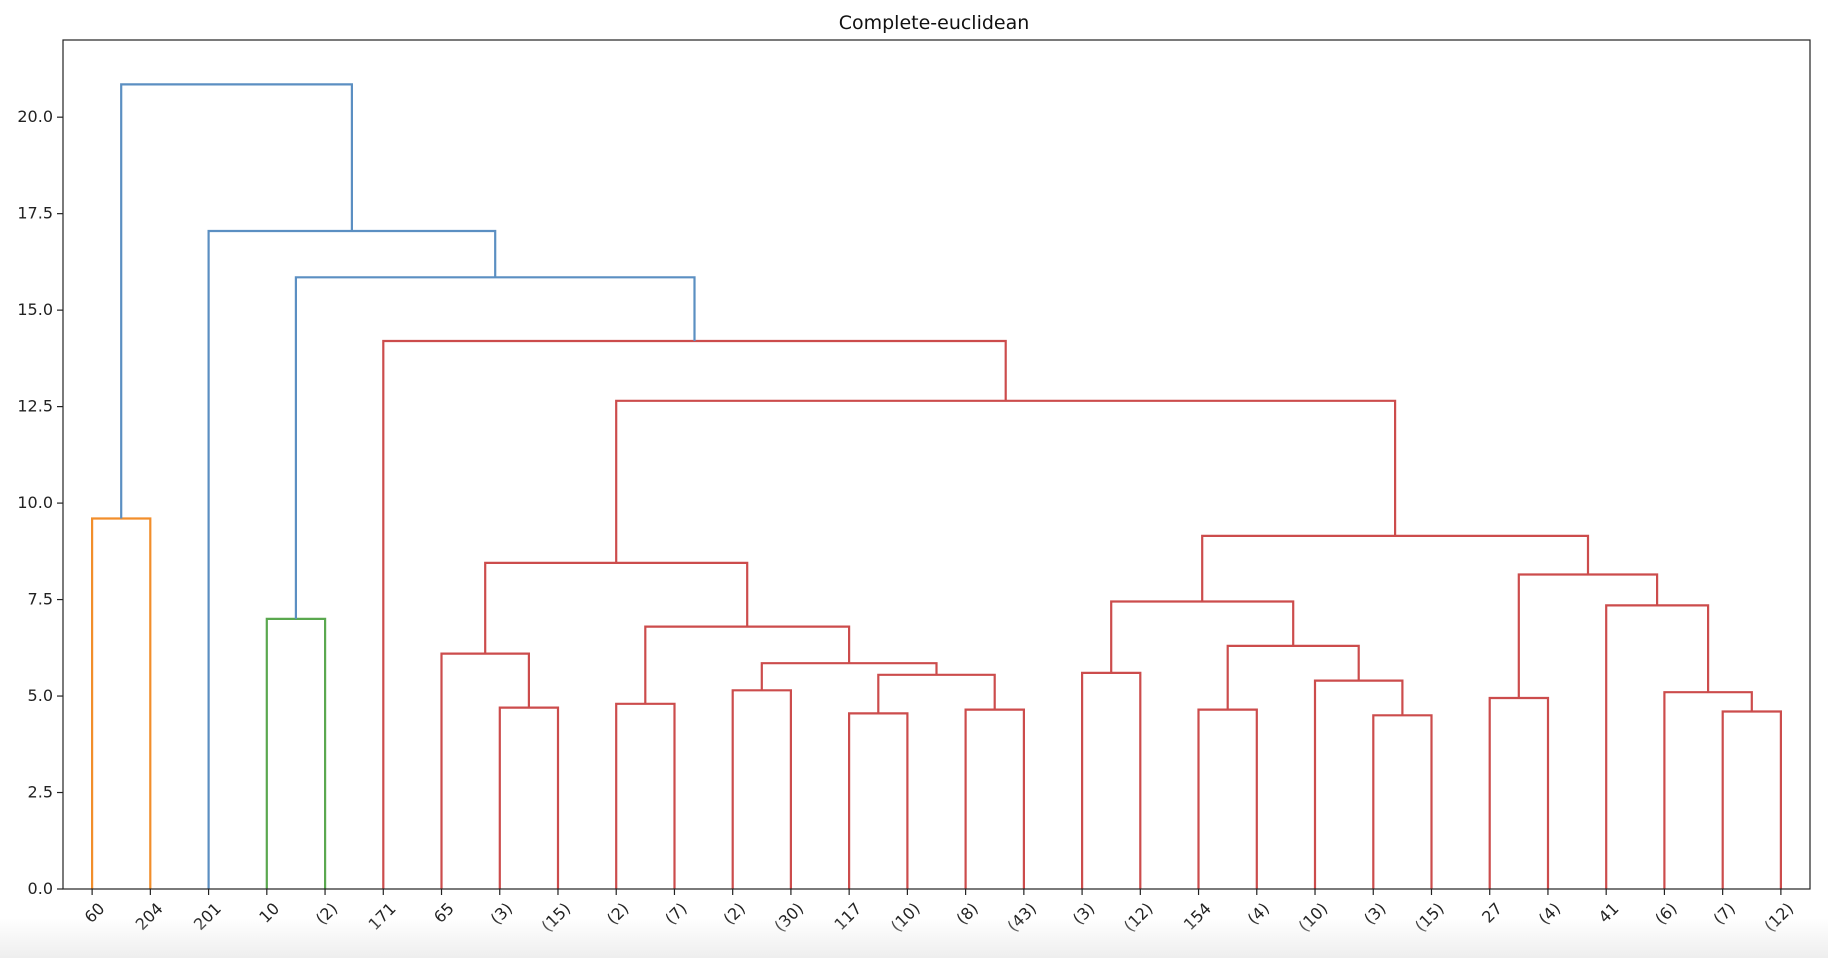 Image resolution: width=1828 pixels, height=958 pixels. What do you see at coordinates (1022, 917) in the screenshot?
I see `leaf-label: (43)` at bounding box center [1022, 917].